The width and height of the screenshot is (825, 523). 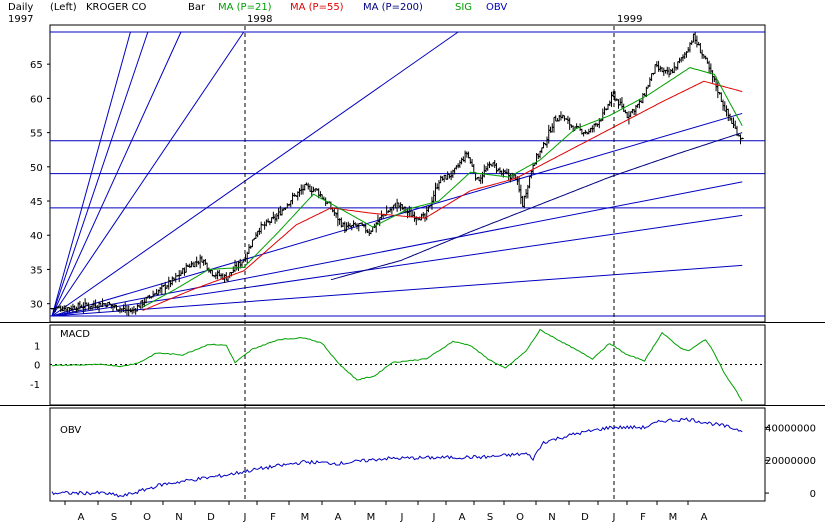 I want to click on chart-type-label: Bar, so click(x=197, y=7).